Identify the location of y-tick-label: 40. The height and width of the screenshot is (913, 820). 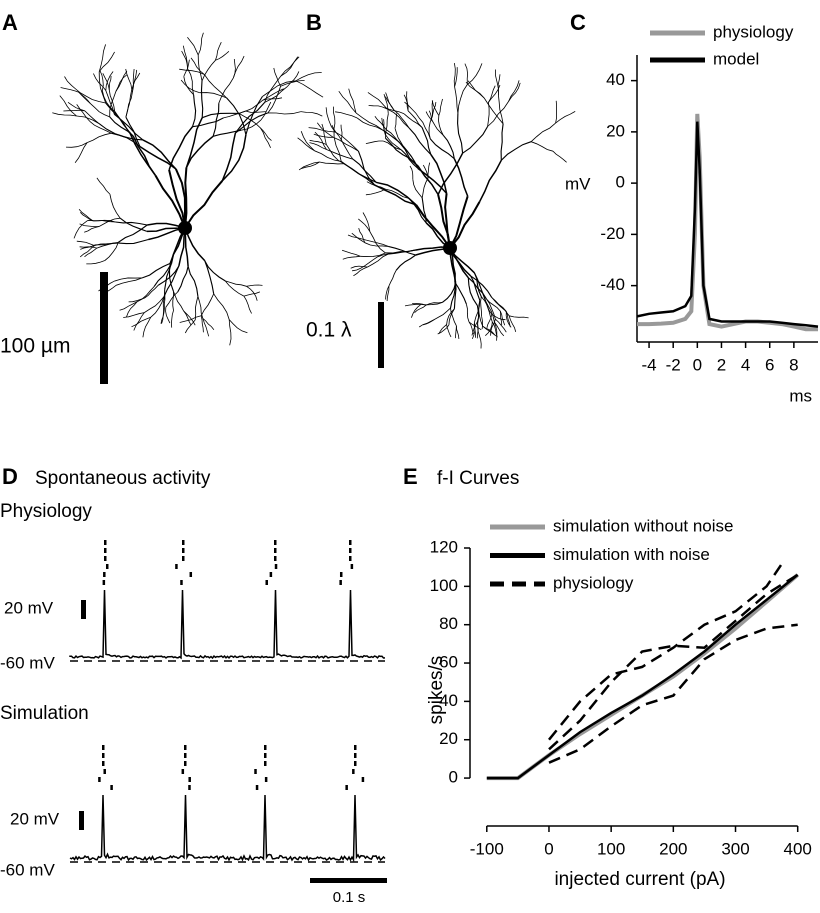
(448, 700).